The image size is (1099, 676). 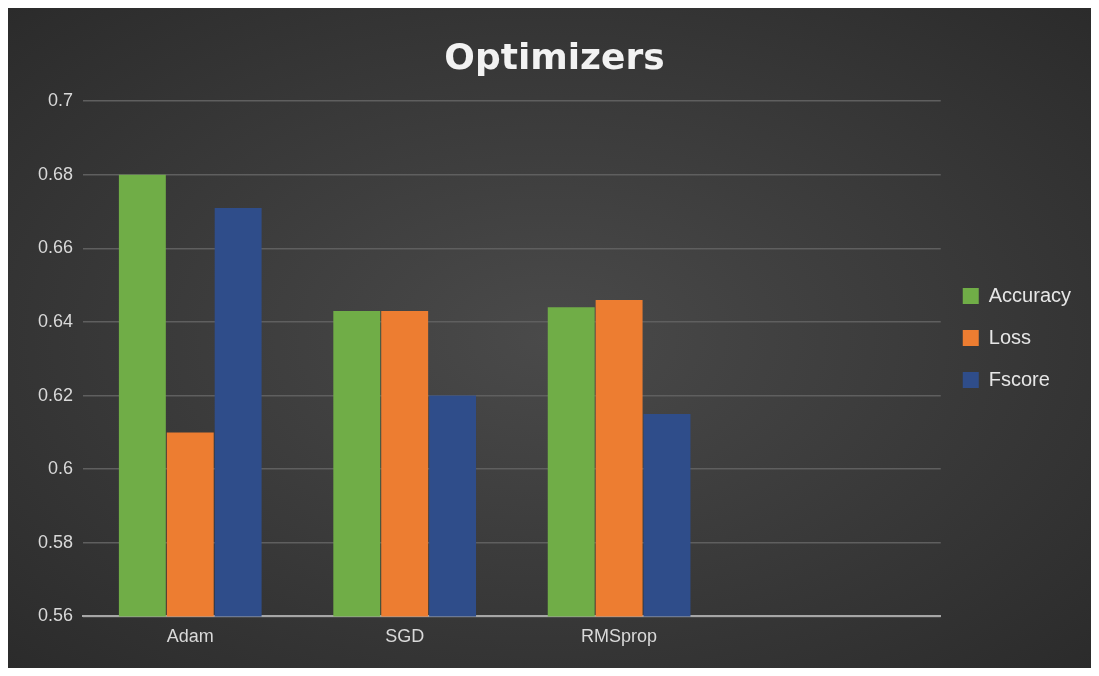 What do you see at coordinates (190, 636) in the screenshot?
I see `x-tick-label: Adam` at bounding box center [190, 636].